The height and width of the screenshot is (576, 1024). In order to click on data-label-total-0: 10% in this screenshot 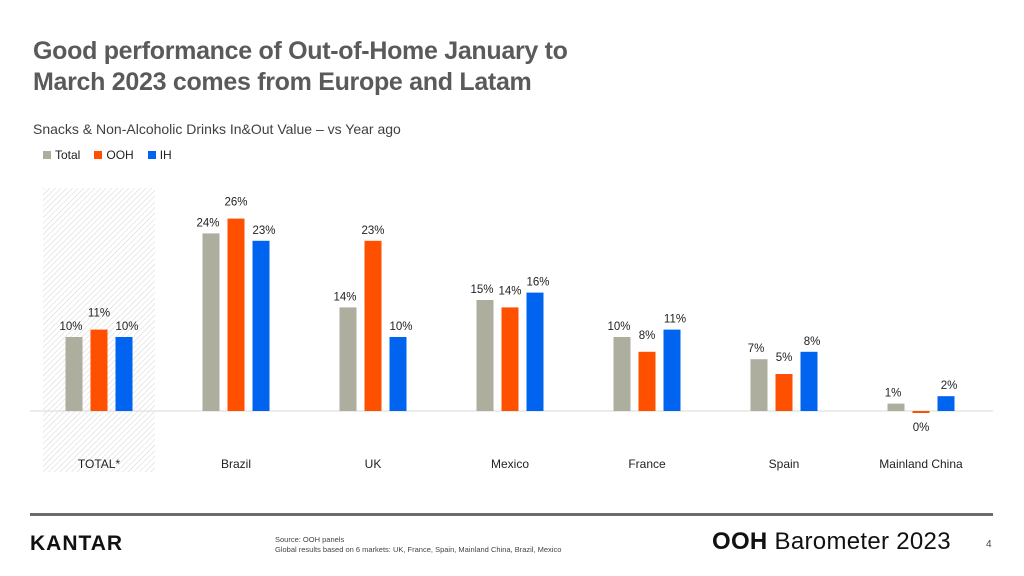, I will do `click(70, 327)`.